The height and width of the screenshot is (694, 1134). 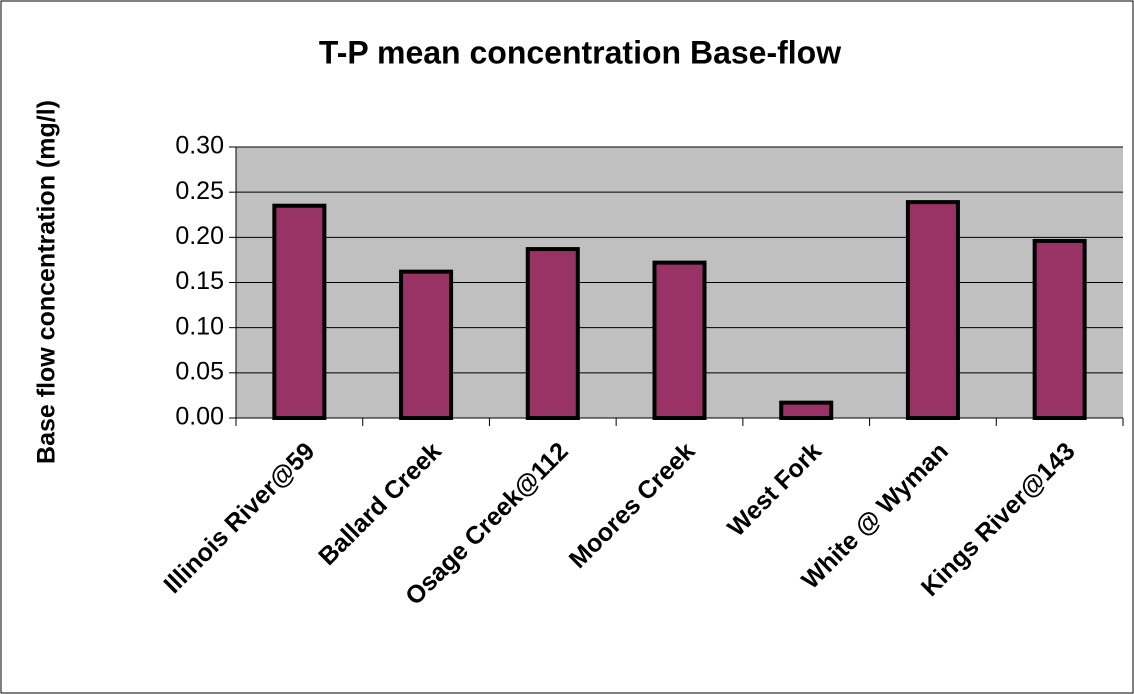 I want to click on y-tick-label: 0.25, so click(x=199, y=191).